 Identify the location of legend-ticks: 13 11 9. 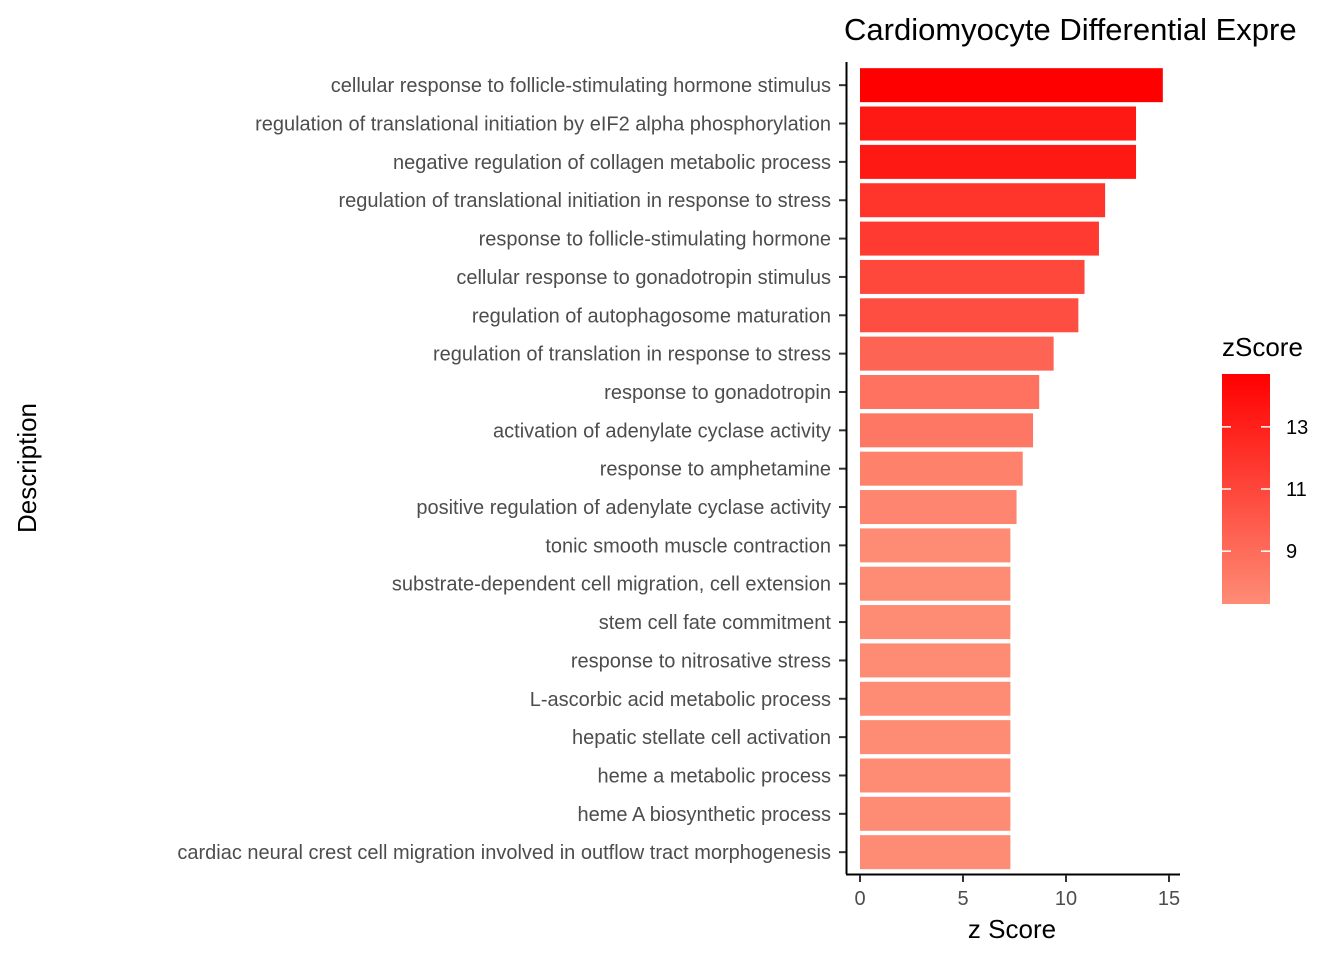
(1265, 490).